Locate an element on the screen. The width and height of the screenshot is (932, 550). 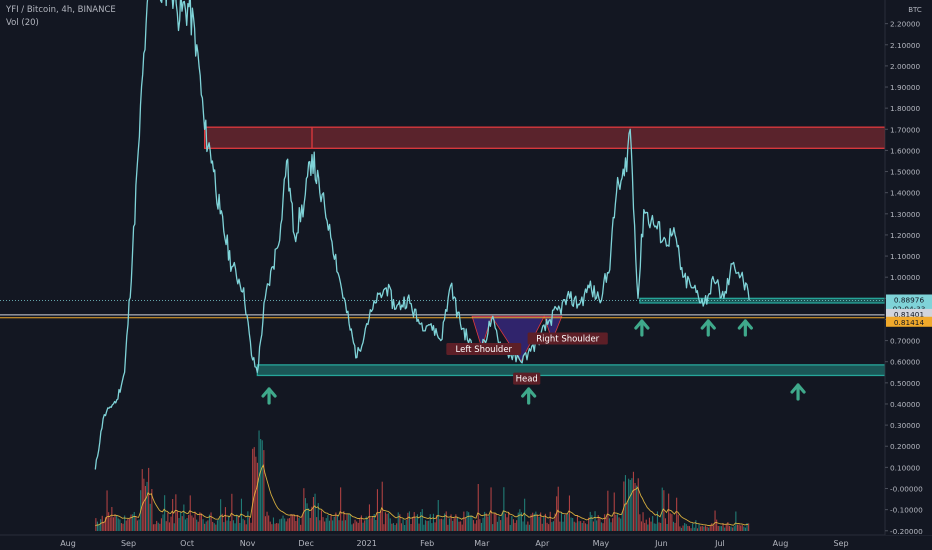
price-unit-label: BTC is located at coordinates (915, 10).